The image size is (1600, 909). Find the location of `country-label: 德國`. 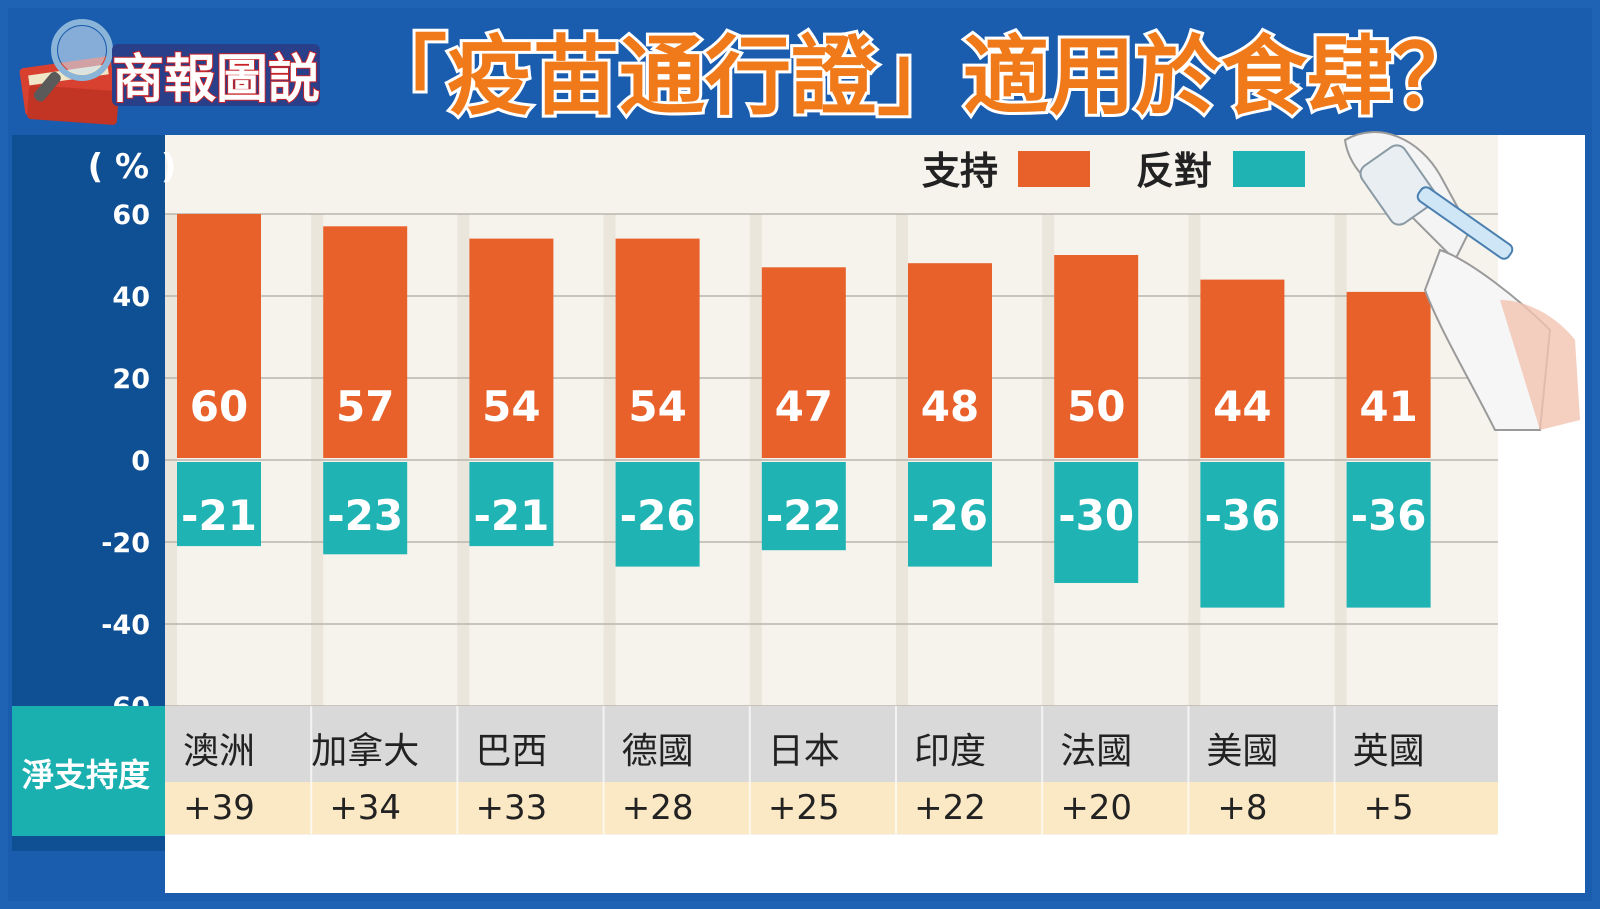

country-label: 德國 is located at coordinates (658, 751).